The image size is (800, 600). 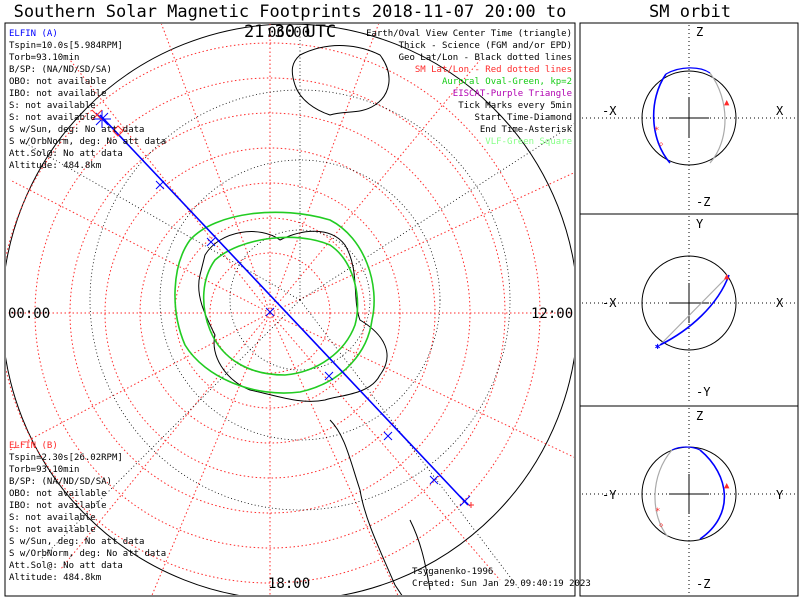 I want to click on elfin-b-s2: S: not available, so click(x=52, y=530).